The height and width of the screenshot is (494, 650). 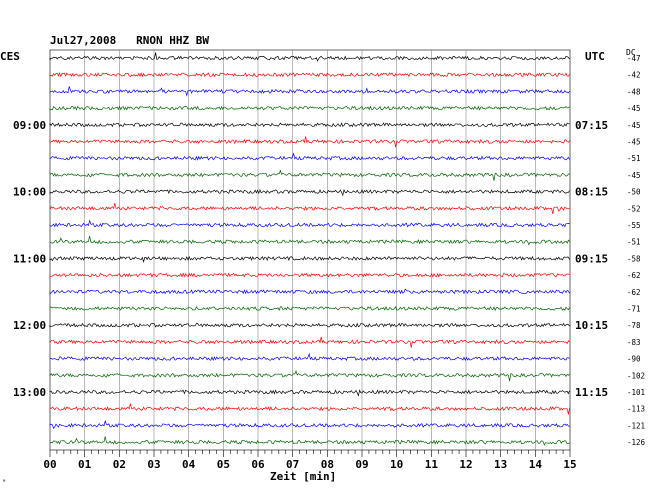 What do you see at coordinates (634, 192) in the screenshot?
I see `dc-offset-label: -50` at bounding box center [634, 192].